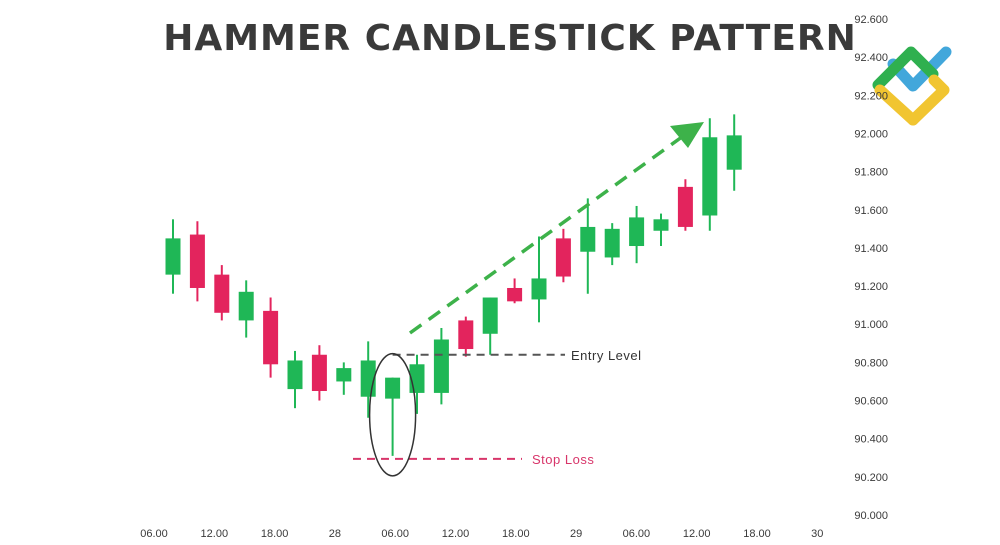  What do you see at coordinates (563, 459) in the screenshot?
I see `stop-loss-label: Stop Loss` at bounding box center [563, 459].